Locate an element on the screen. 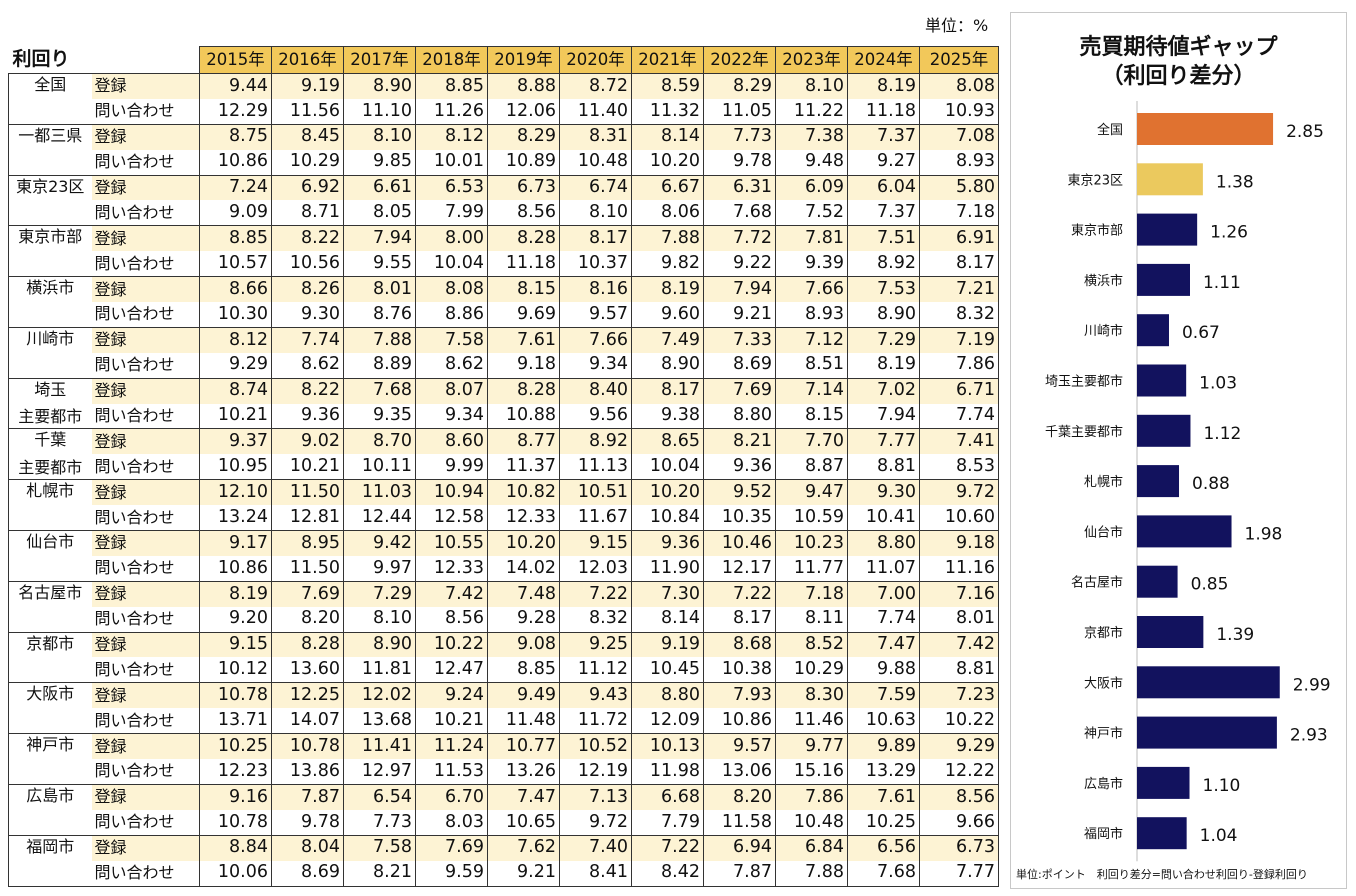  year-header: 2016年 is located at coordinates (308, 60).